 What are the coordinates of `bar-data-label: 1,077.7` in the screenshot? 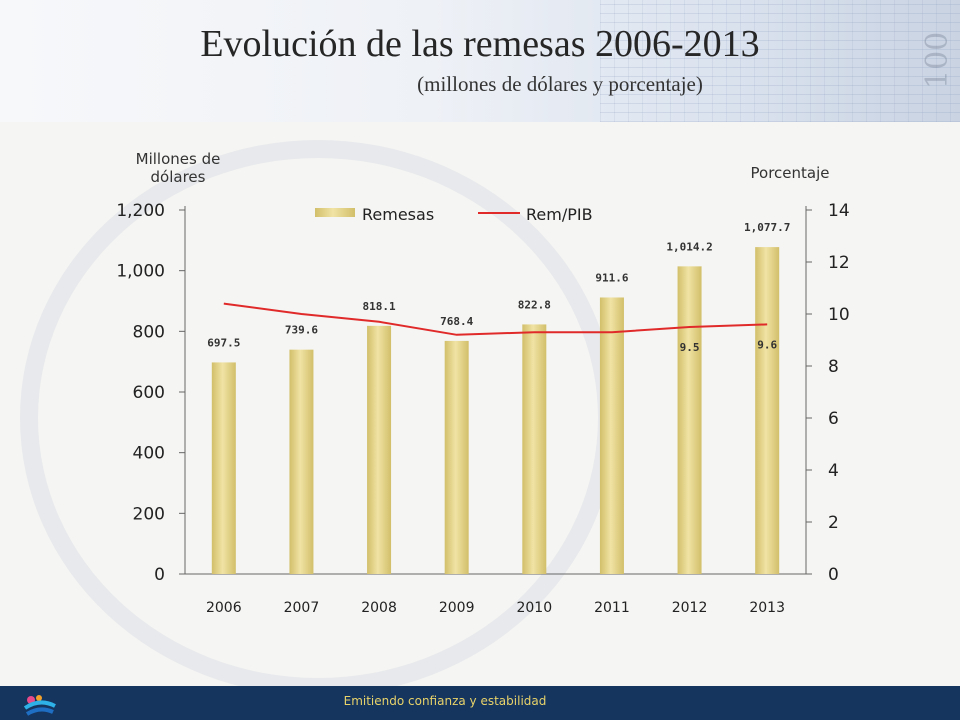 It's located at (767, 227).